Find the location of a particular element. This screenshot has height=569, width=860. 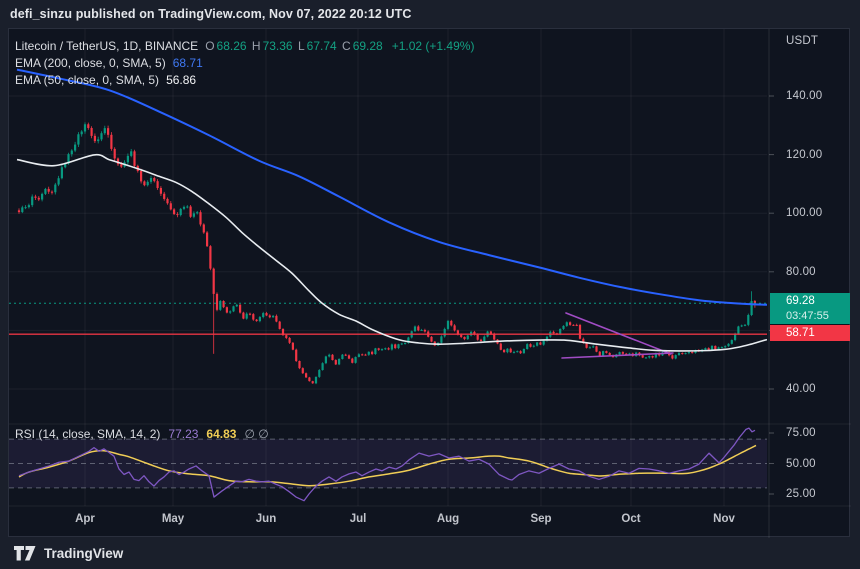

time-axis-month-label: Aug is located at coordinates (448, 519).